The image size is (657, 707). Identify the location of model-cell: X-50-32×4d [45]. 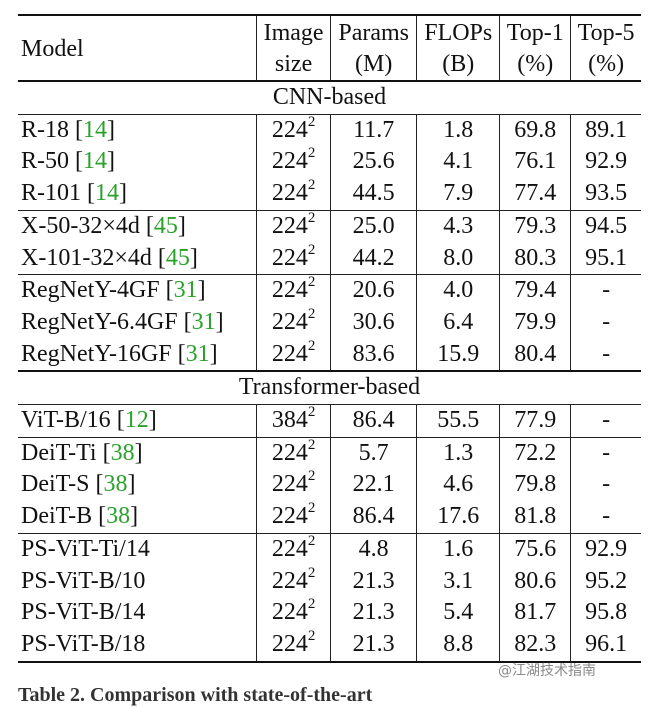
(137, 226).